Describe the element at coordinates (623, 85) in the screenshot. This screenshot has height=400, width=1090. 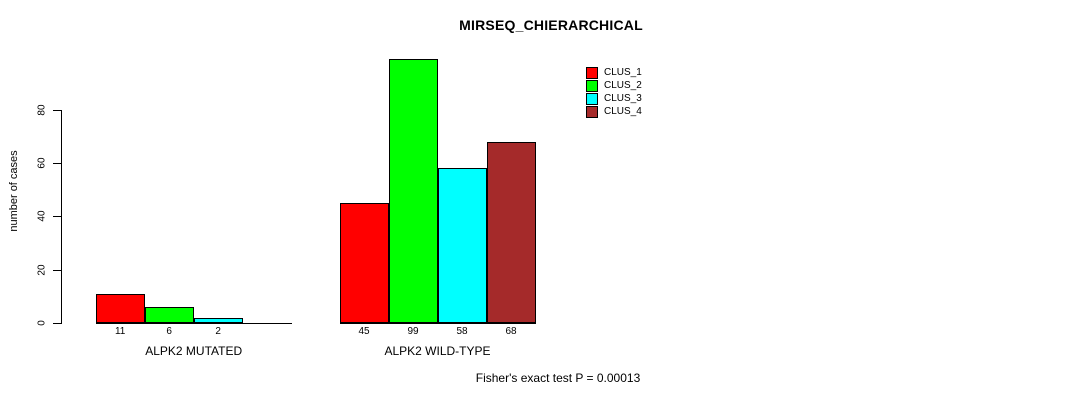
I see `legend-label: CLUS_2` at that location.